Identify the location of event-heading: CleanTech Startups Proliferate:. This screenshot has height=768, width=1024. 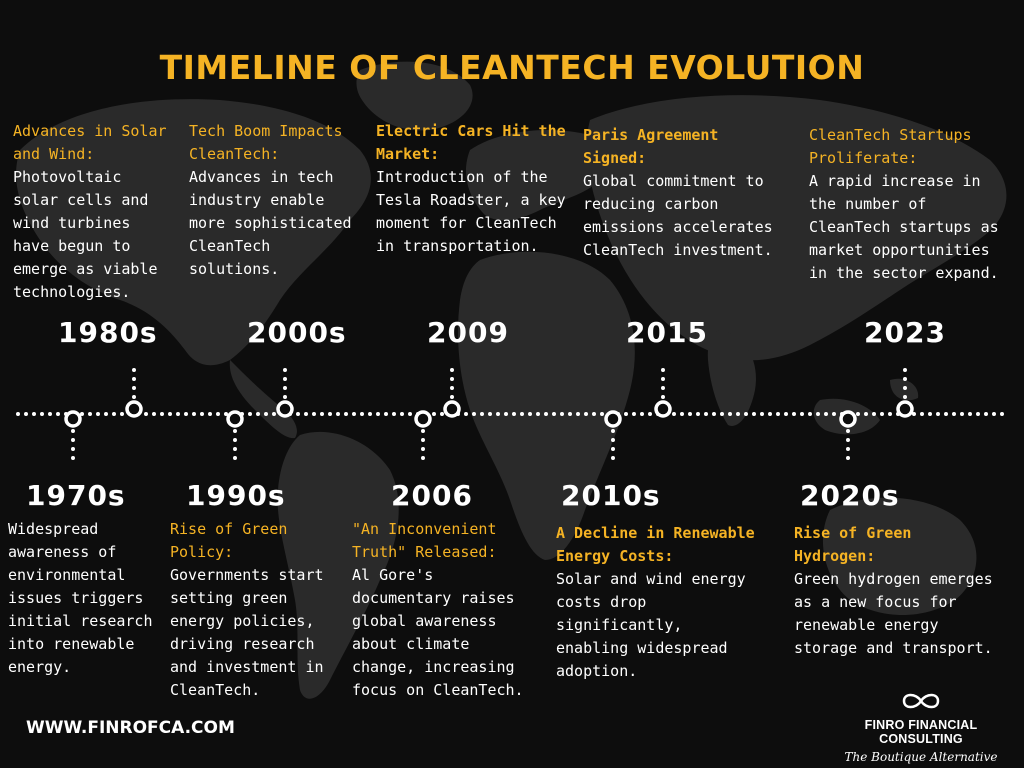
(890, 146).